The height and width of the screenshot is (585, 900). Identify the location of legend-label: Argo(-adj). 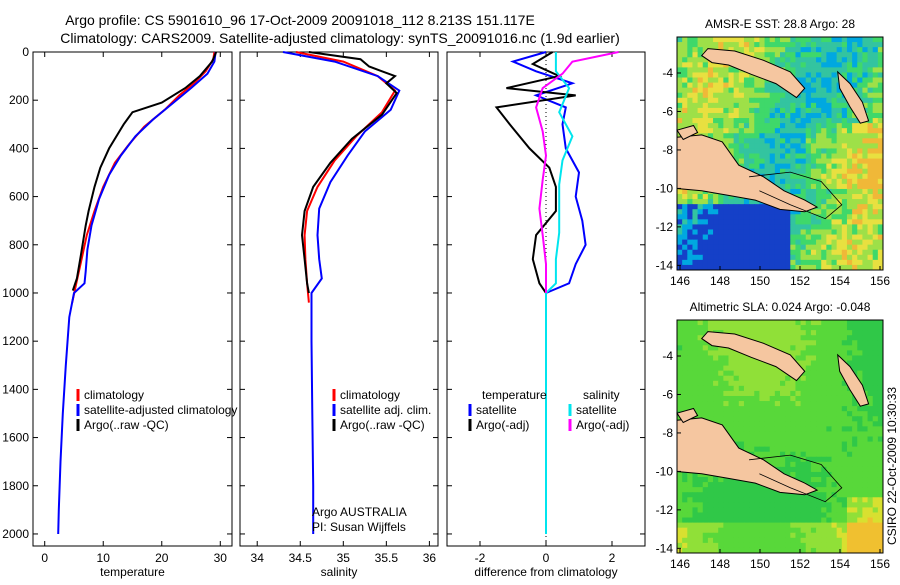
(602, 425).